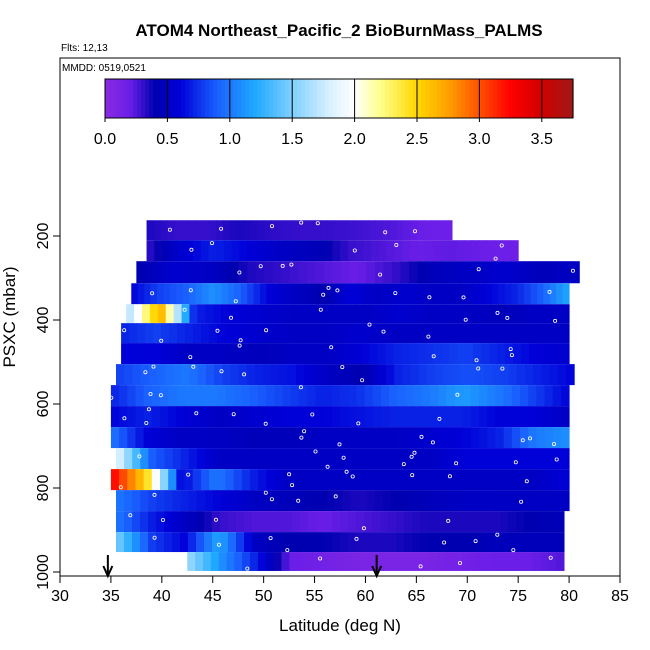  What do you see at coordinates (230, 139) in the screenshot?
I see `colorbar-tick-label: 1.0` at bounding box center [230, 139].